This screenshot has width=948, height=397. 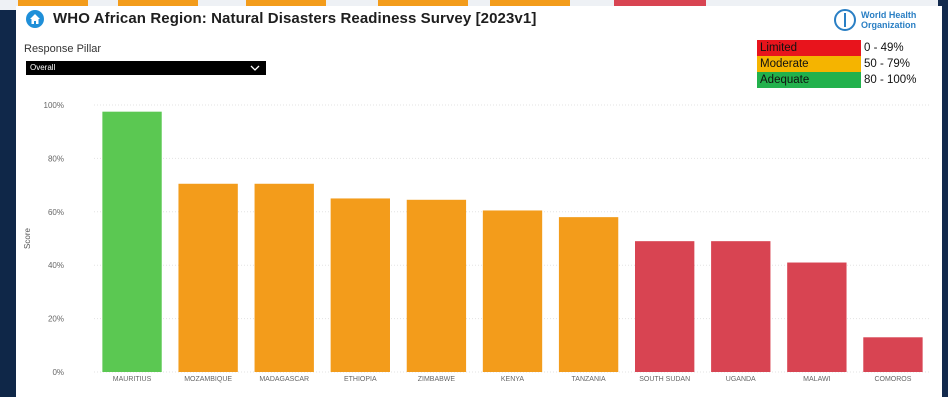 What do you see at coordinates (56, 158) in the screenshot?
I see `y-tick-label: 80%` at bounding box center [56, 158].